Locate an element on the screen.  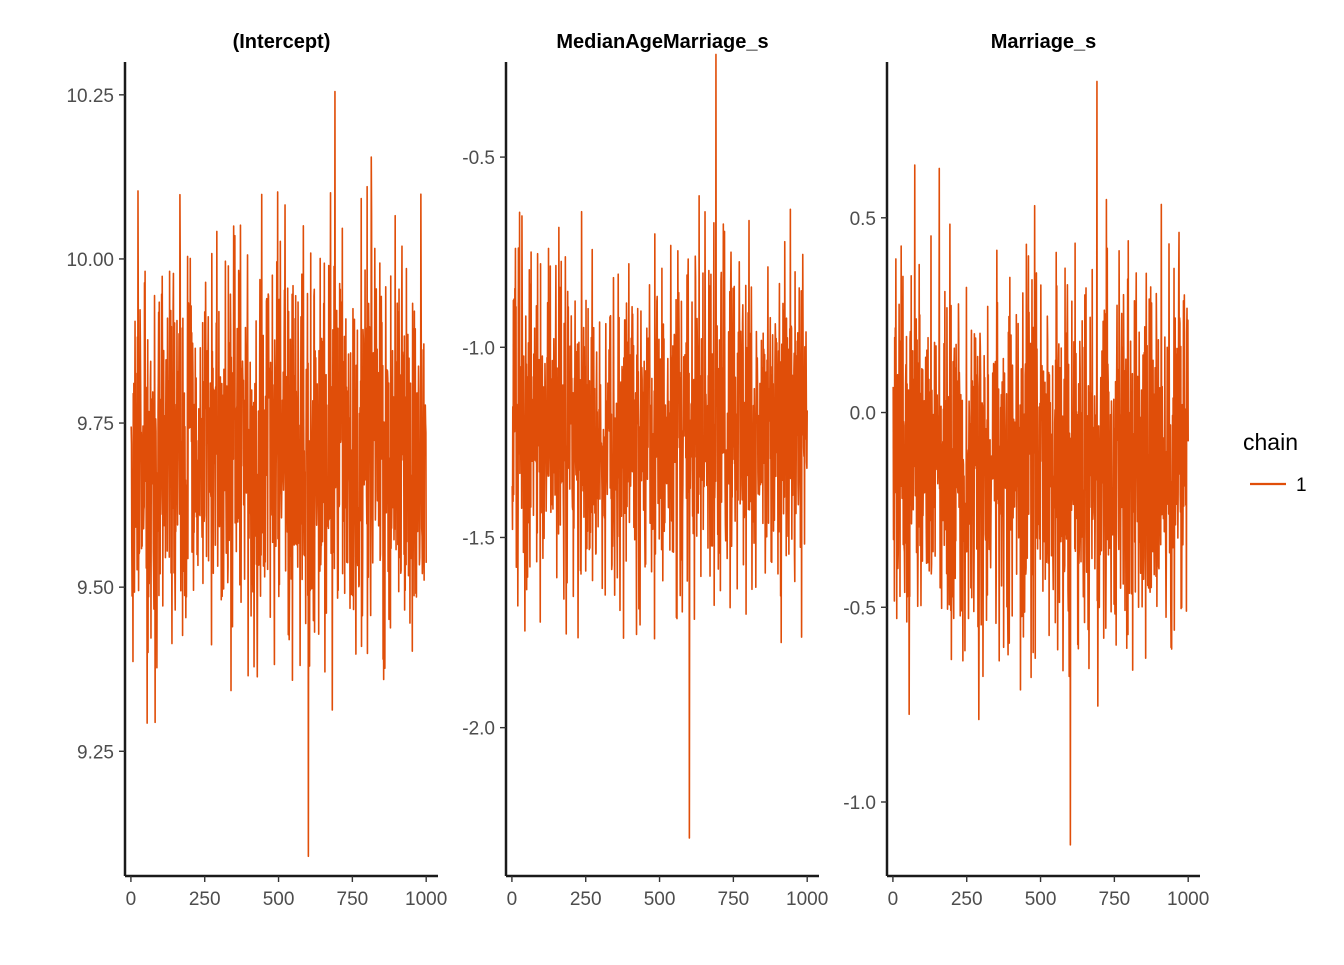
y-tick-label: 0.5 is located at coordinates (863, 219).